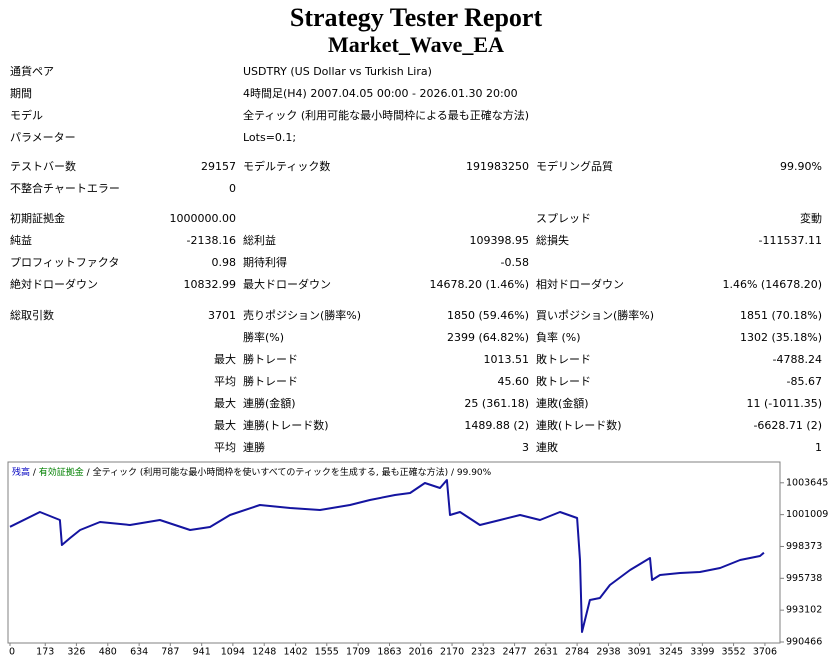 This screenshot has height=664, width=832. I want to click on stat-value: 29157, so click(218, 166).